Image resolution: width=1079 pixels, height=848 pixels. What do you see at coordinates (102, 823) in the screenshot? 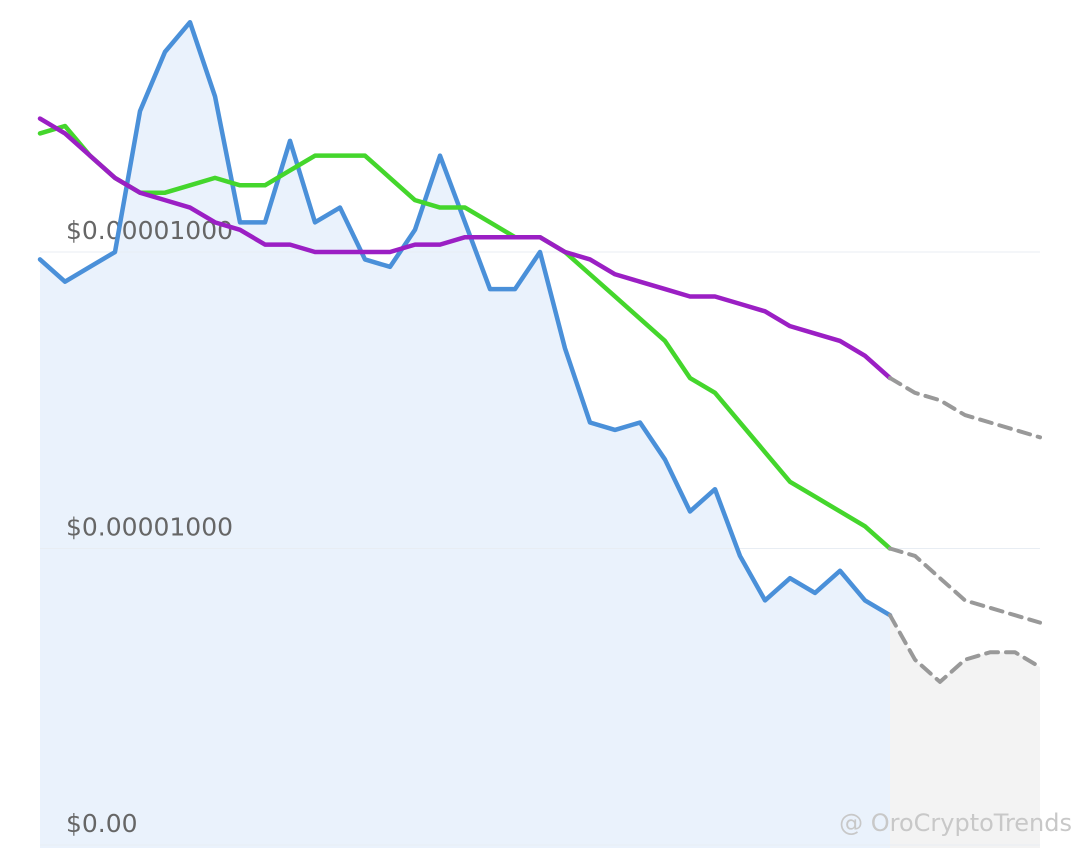
I see `y-tick-label: $0.00` at bounding box center [102, 823].